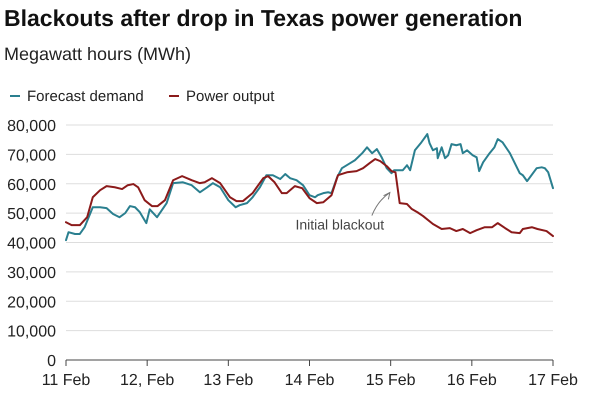 This screenshot has height=397, width=600. I want to click on legend-label: Power output, so click(231, 96).